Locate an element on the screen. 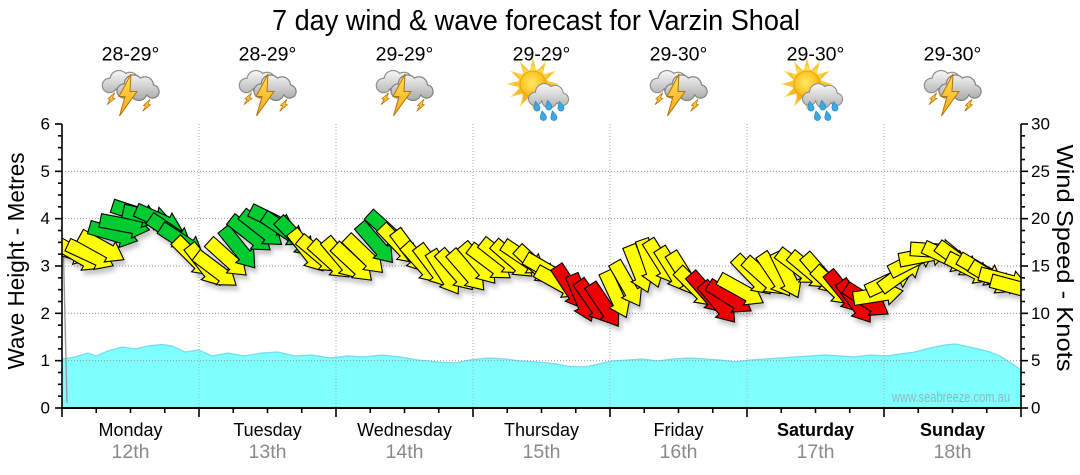 This screenshot has width=1080, height=475. svg-text: 1 is located at coordinates (45, 360).